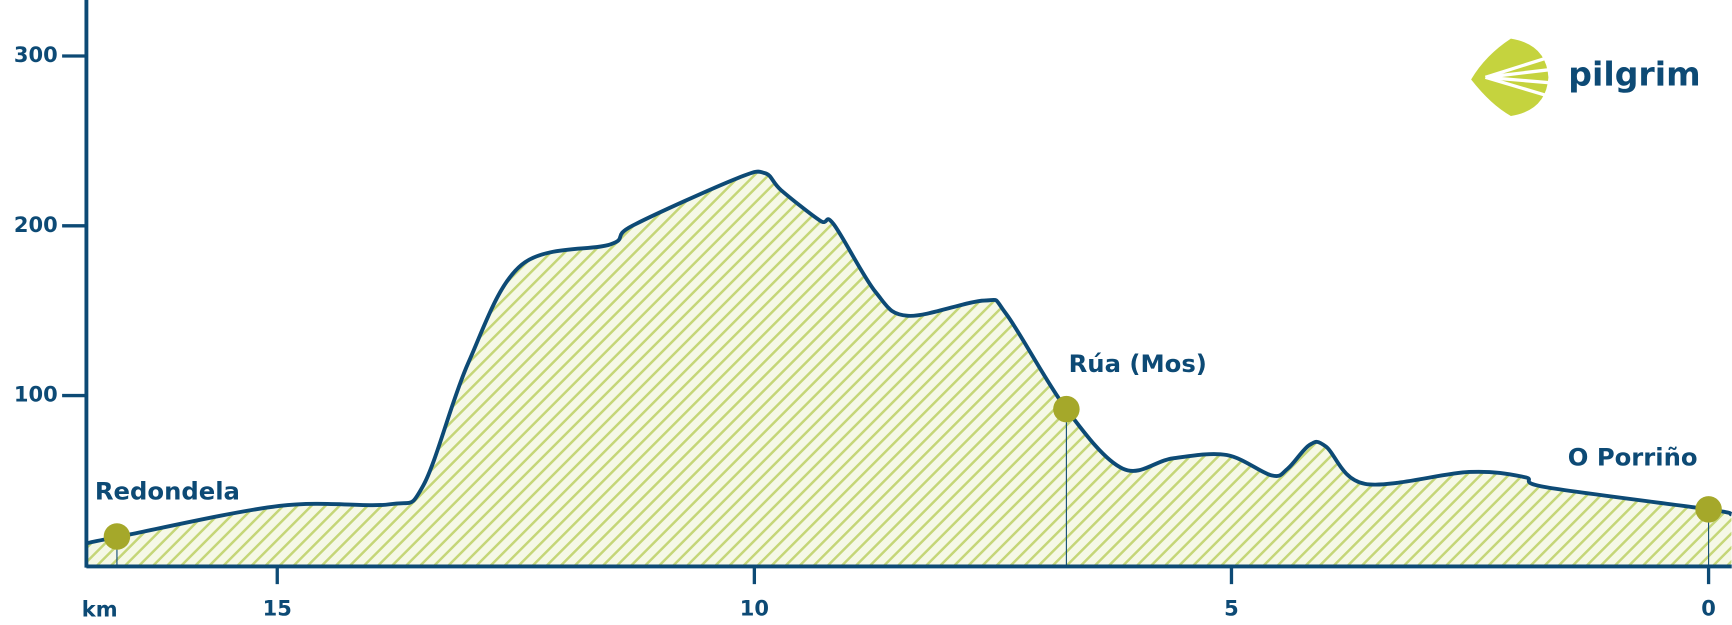 The height and width of the screenshot is (625, 1732). I want to click on y-tick-label: 200, so click(36, 225).